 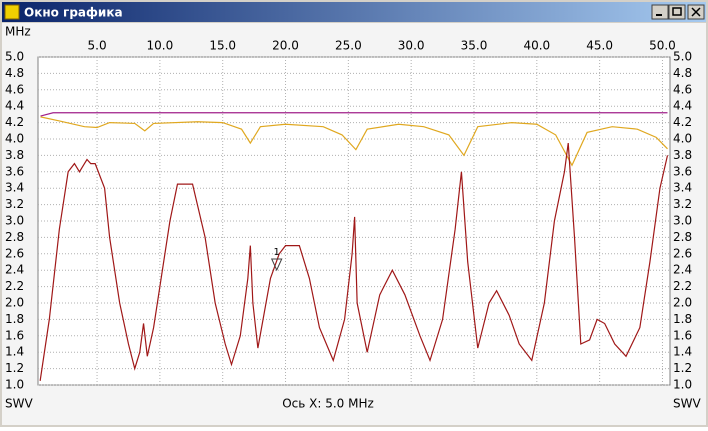 What do you see at coordinates (662, 46) in the screenshot?
I see `x-tick-label: 50.0` at bounding box center [662, 46].